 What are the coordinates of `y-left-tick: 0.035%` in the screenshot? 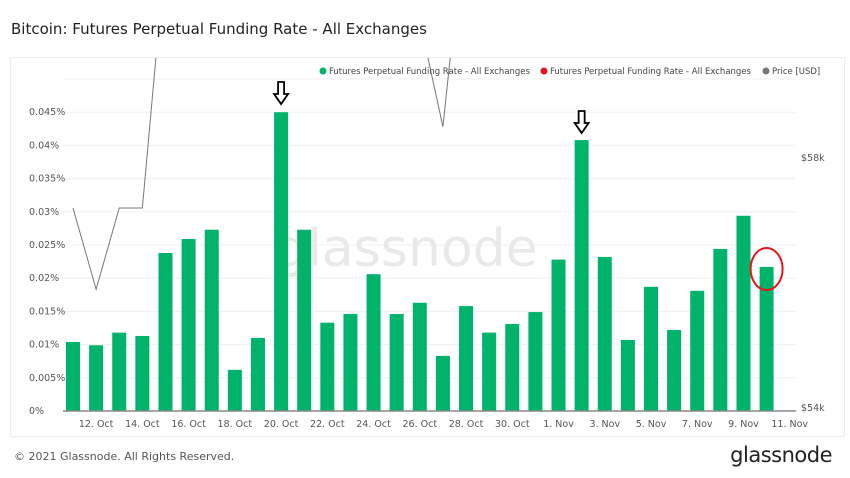 It's located at (47, 179).